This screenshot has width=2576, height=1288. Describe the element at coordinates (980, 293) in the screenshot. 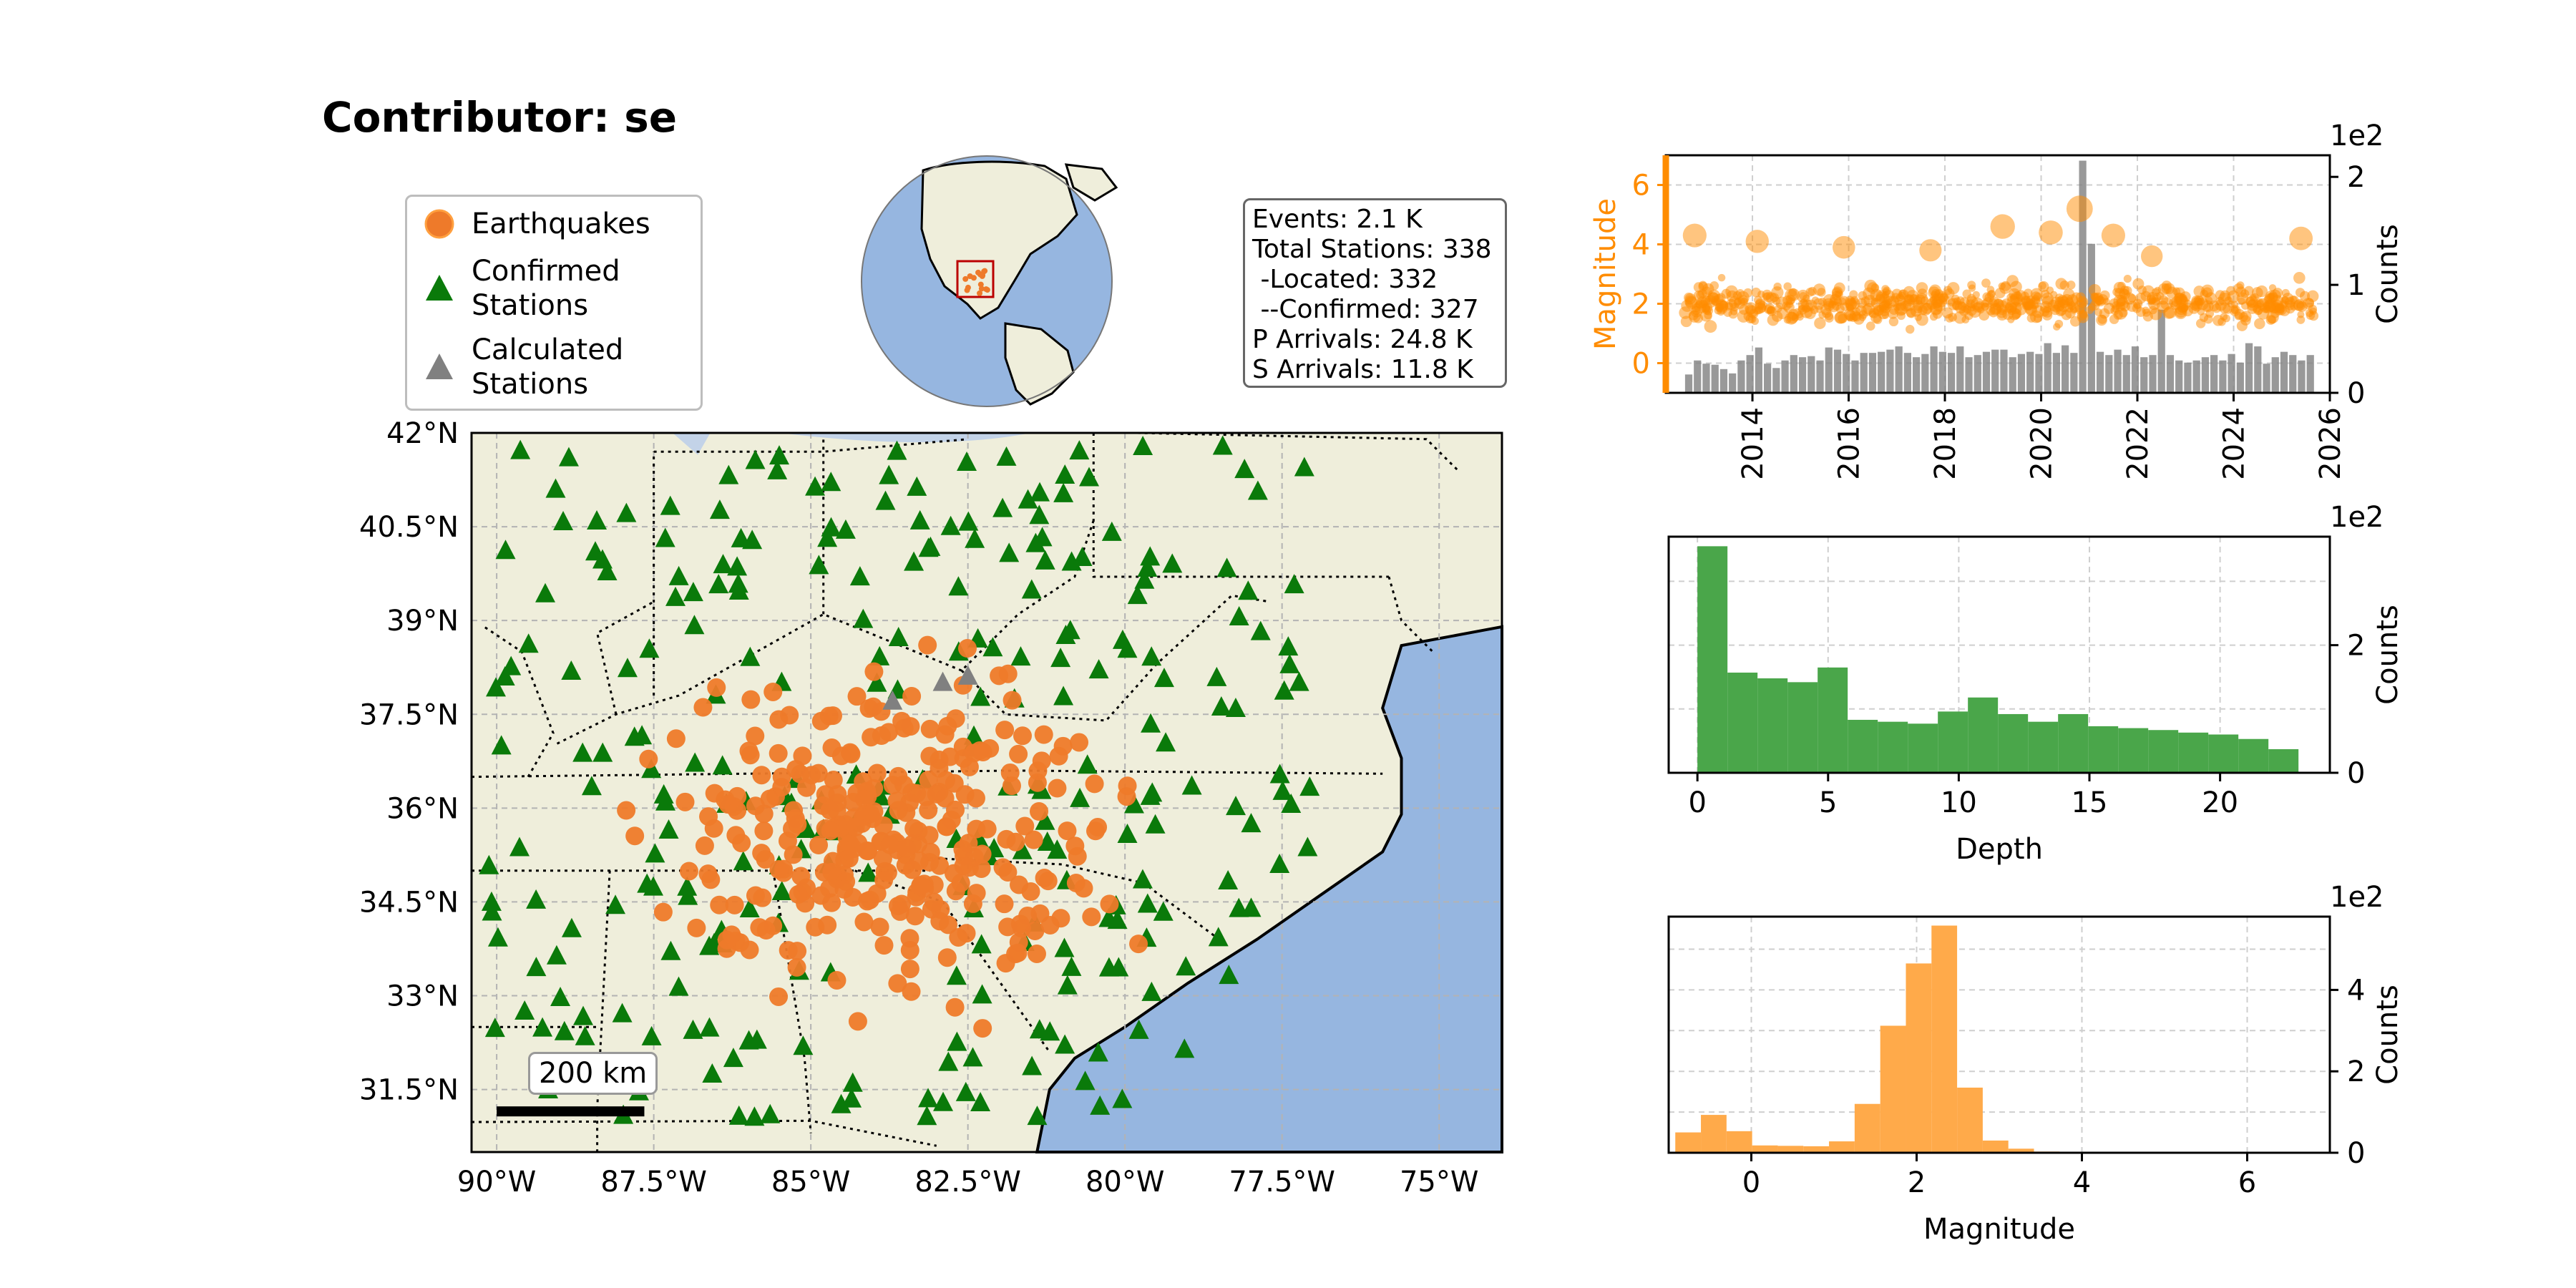

I see `globe-event-dot` at that location.